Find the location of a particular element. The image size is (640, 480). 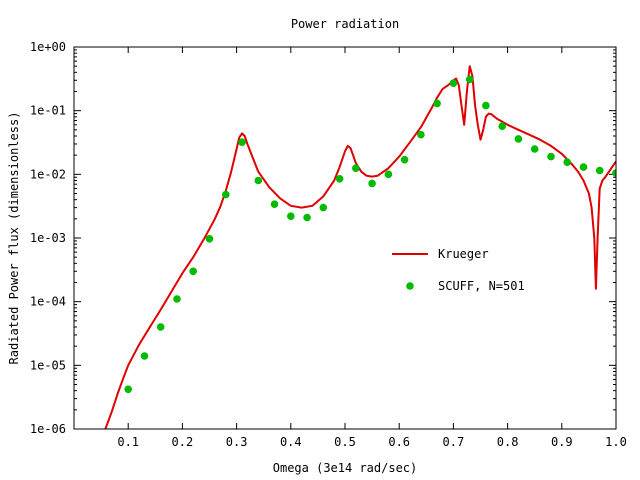

y-tick-label: 1e-06 is located at coordinates (48, 429).